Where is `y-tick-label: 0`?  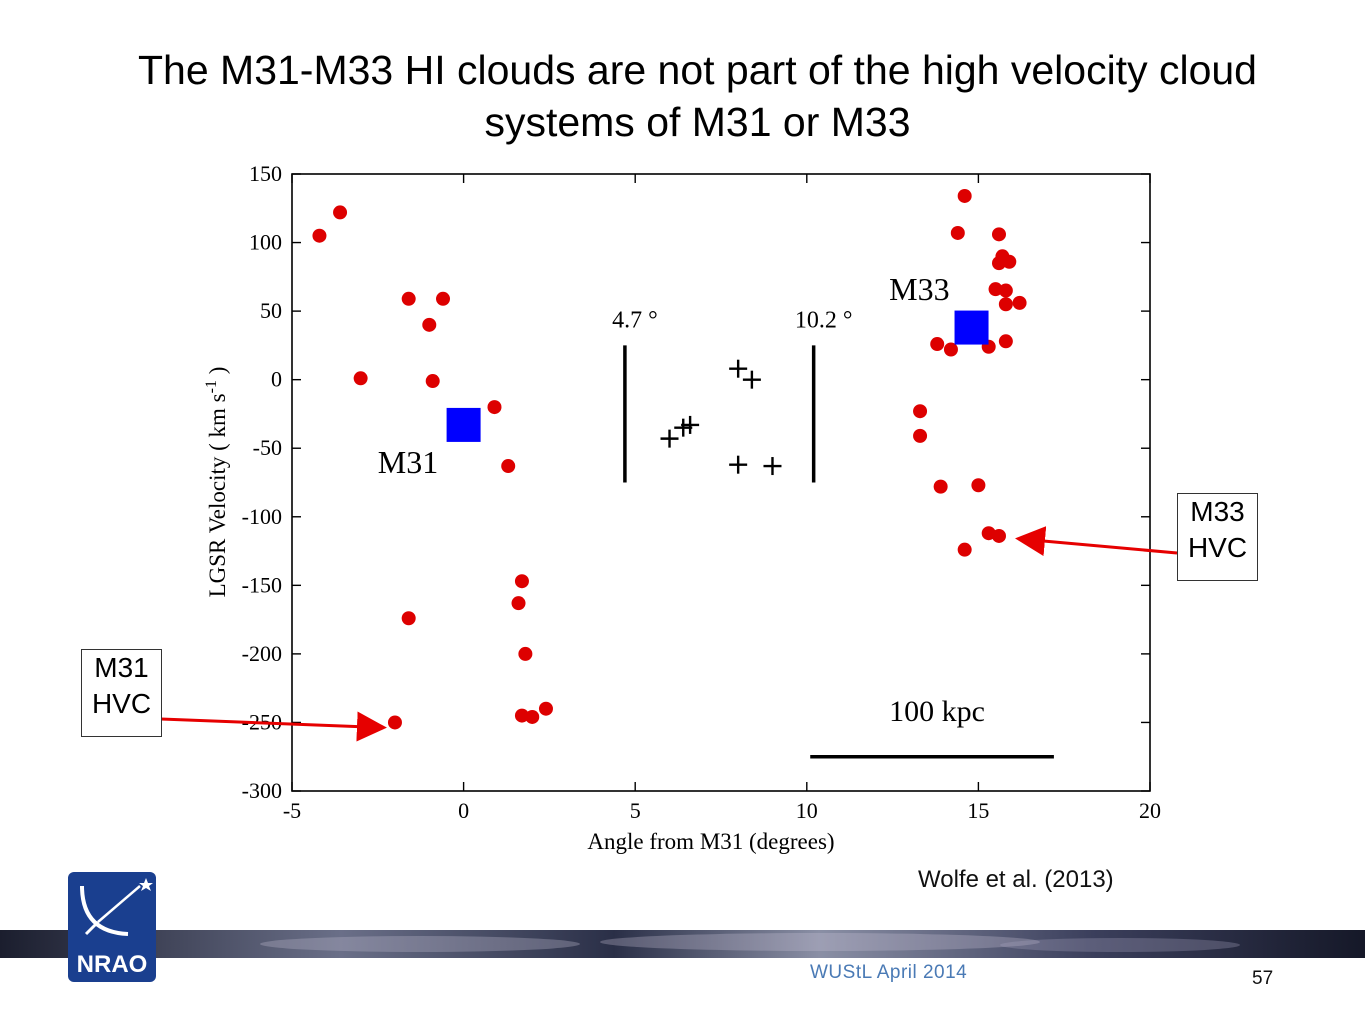
y-tick-label: 0 is located at coordinates (276, 379).